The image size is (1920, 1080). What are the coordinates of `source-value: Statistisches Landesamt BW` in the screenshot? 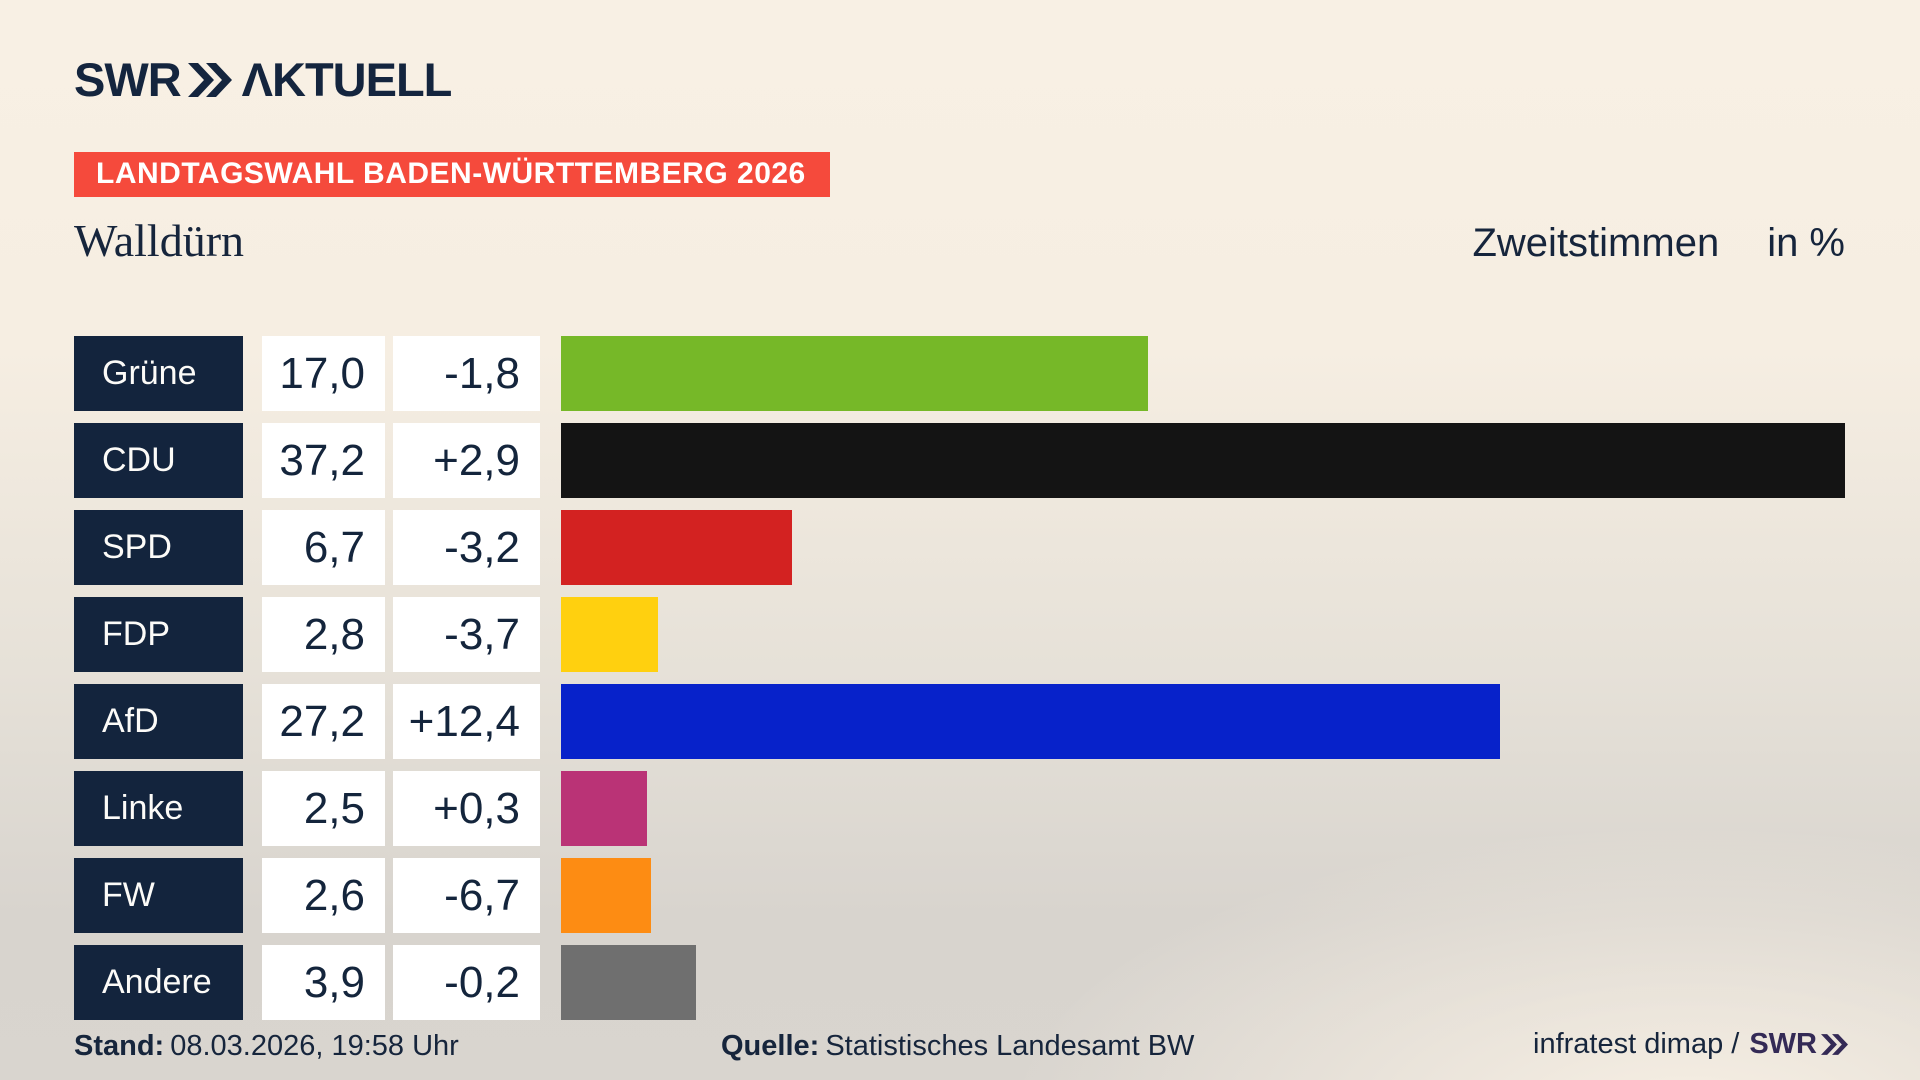 It's located at (1010, 1046).